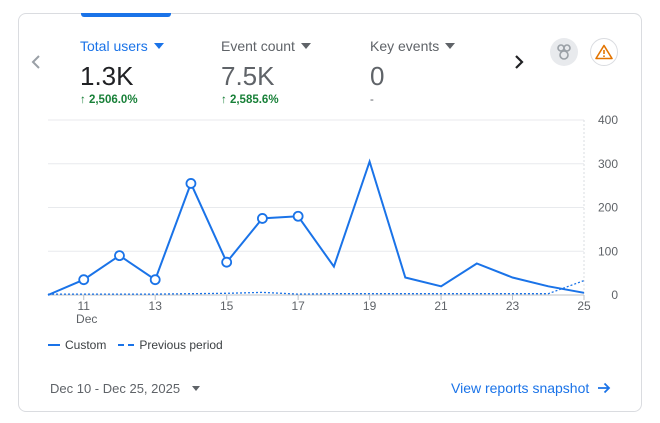 The height and width of the screenshot is (423, 660). Describe the element at coordinates (372, 100) in the screenshot. I see `metric-change: -` at that location.